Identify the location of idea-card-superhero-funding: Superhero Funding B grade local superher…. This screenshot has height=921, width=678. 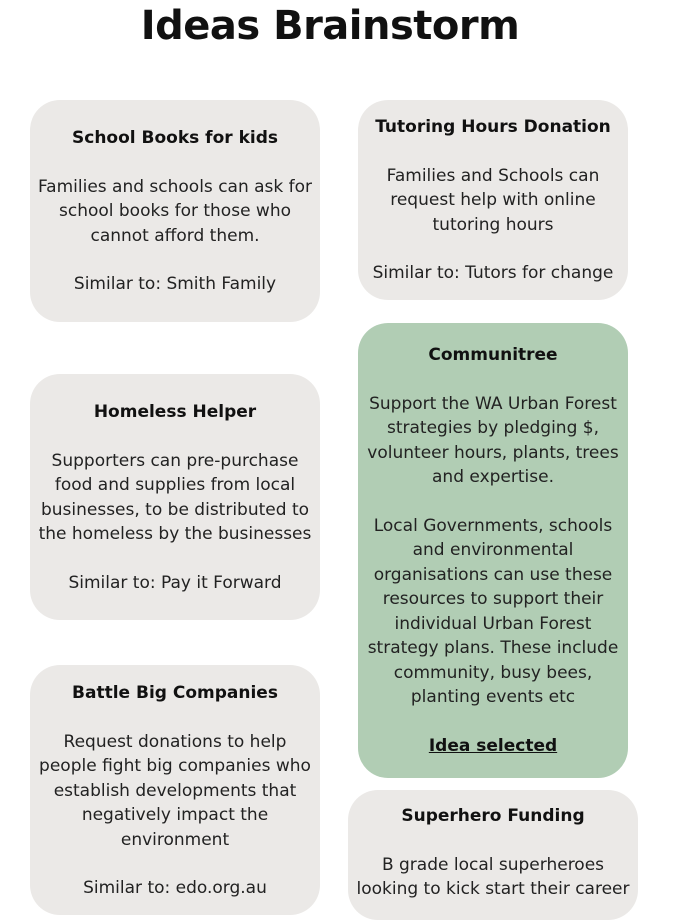
(493, 855).